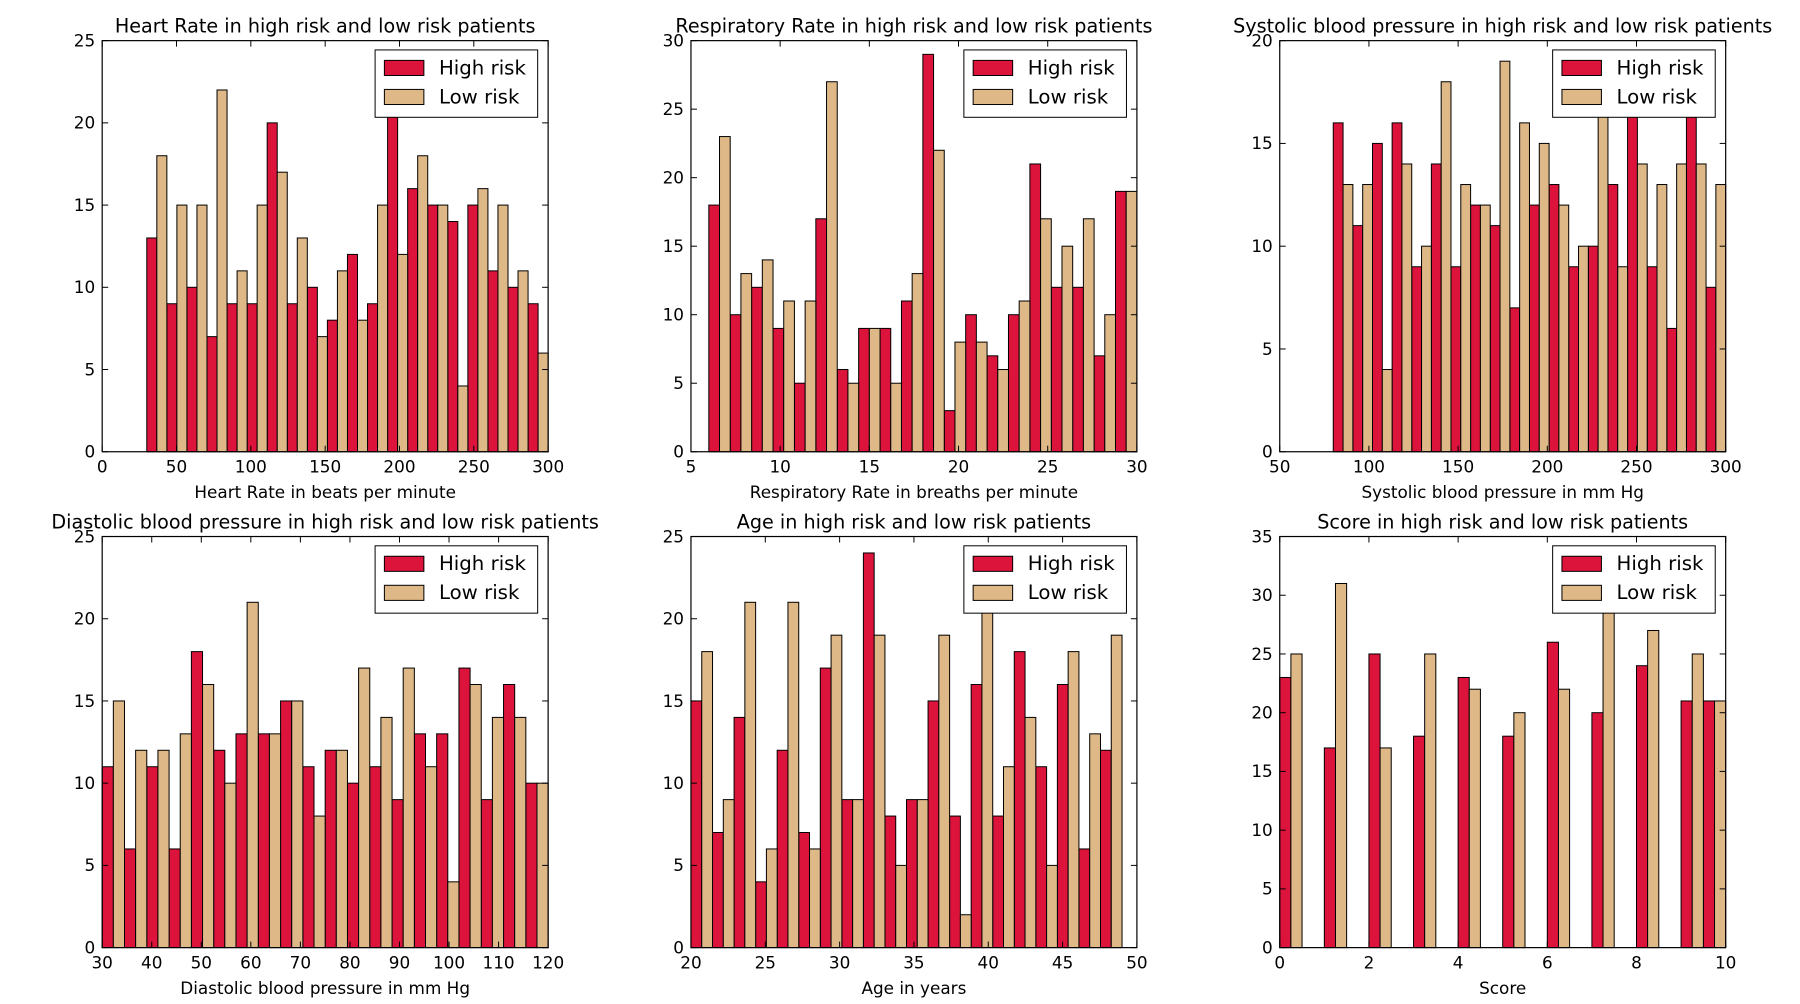  I want to click on x-tick-label: 300, so click(548, 467).